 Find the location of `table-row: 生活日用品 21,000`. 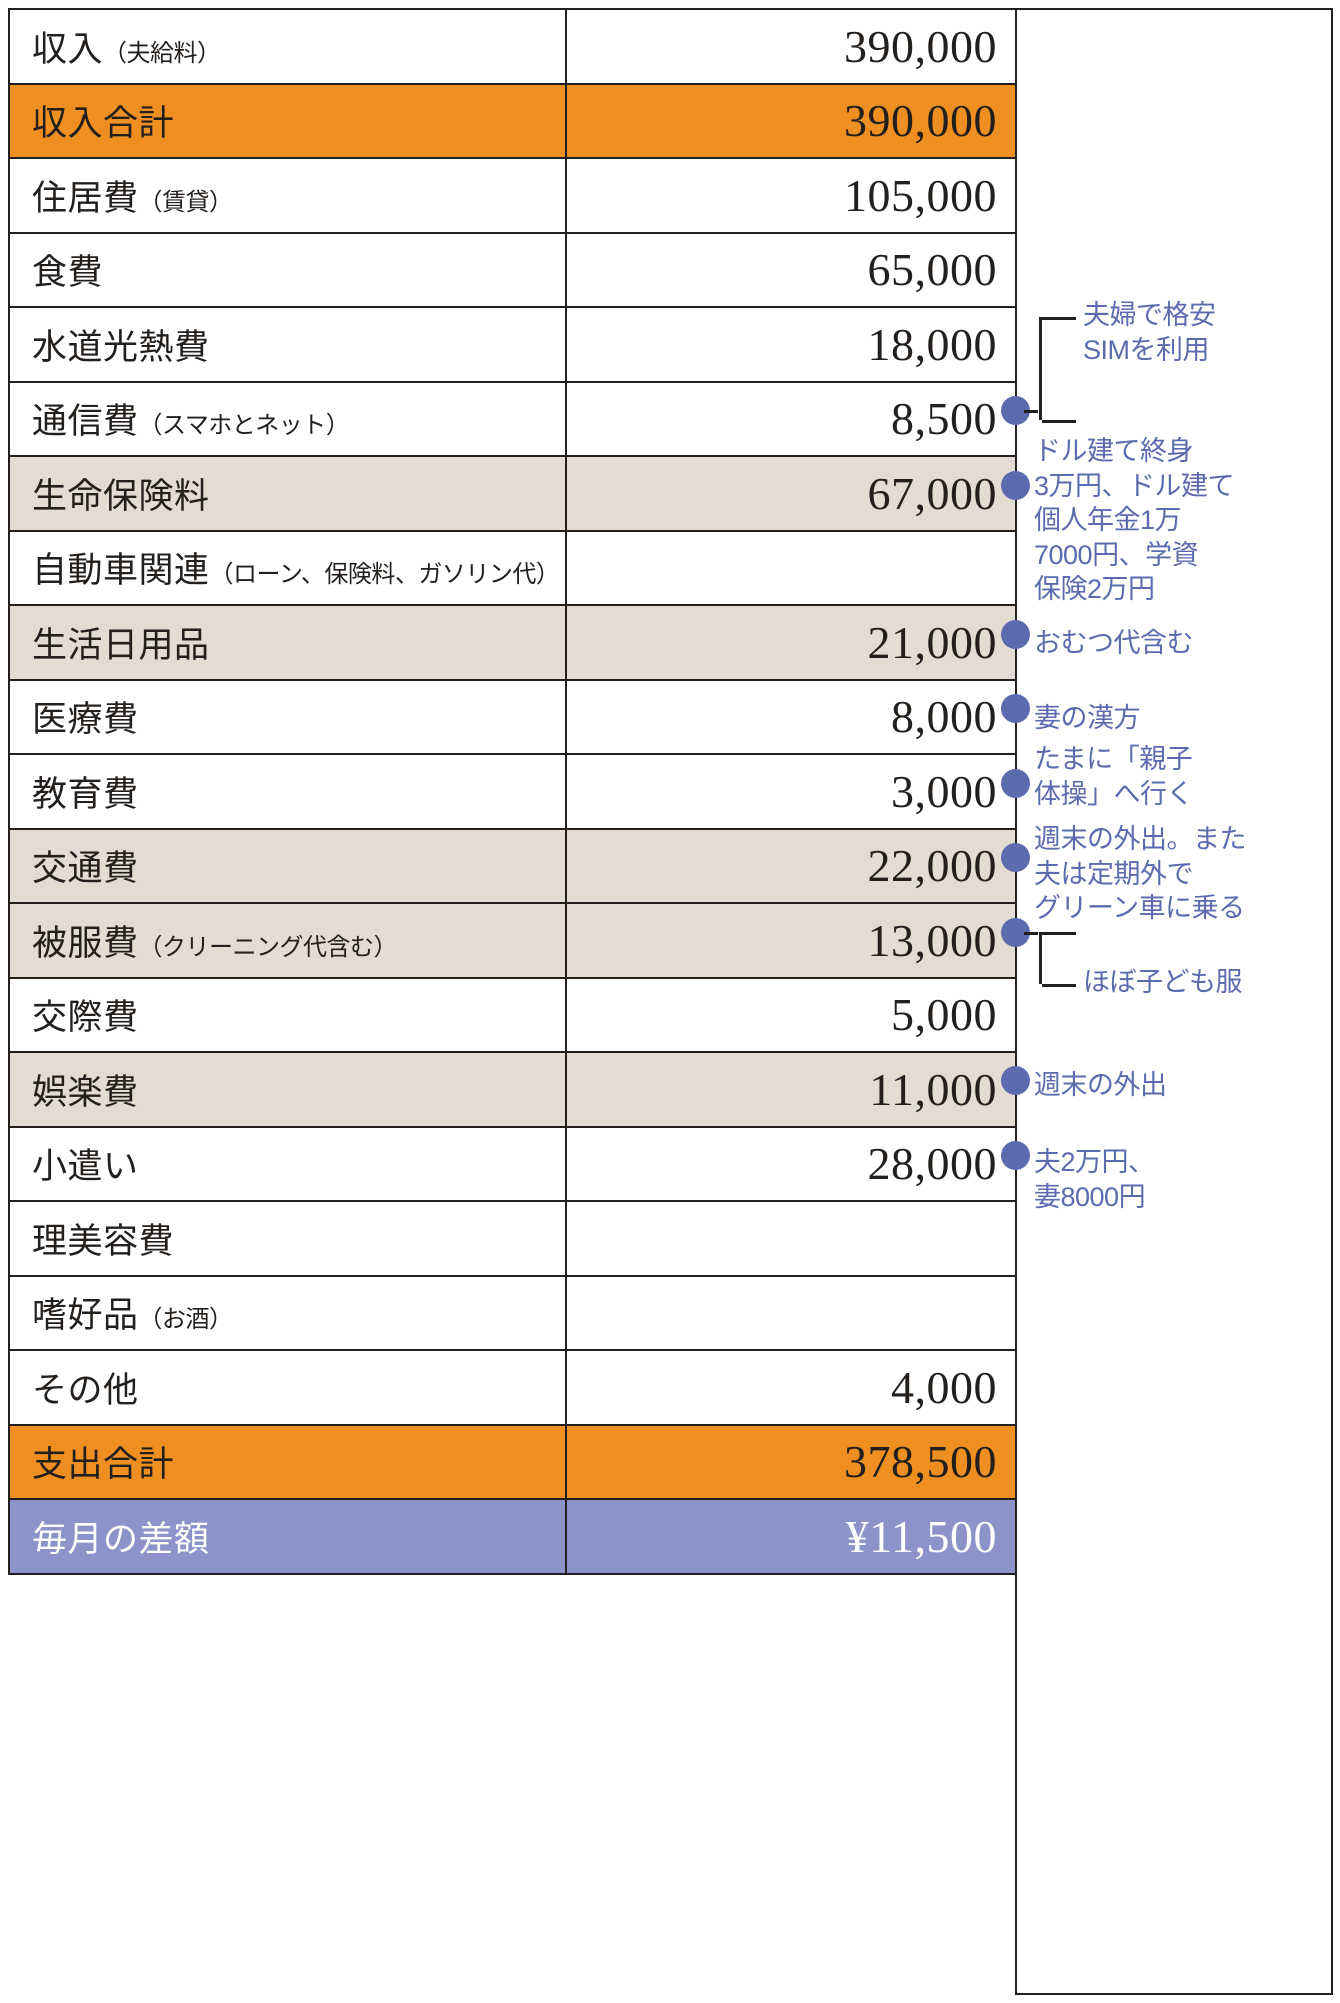

table-row: 生活日用品 21,000 is located at coordinates (513, 642).